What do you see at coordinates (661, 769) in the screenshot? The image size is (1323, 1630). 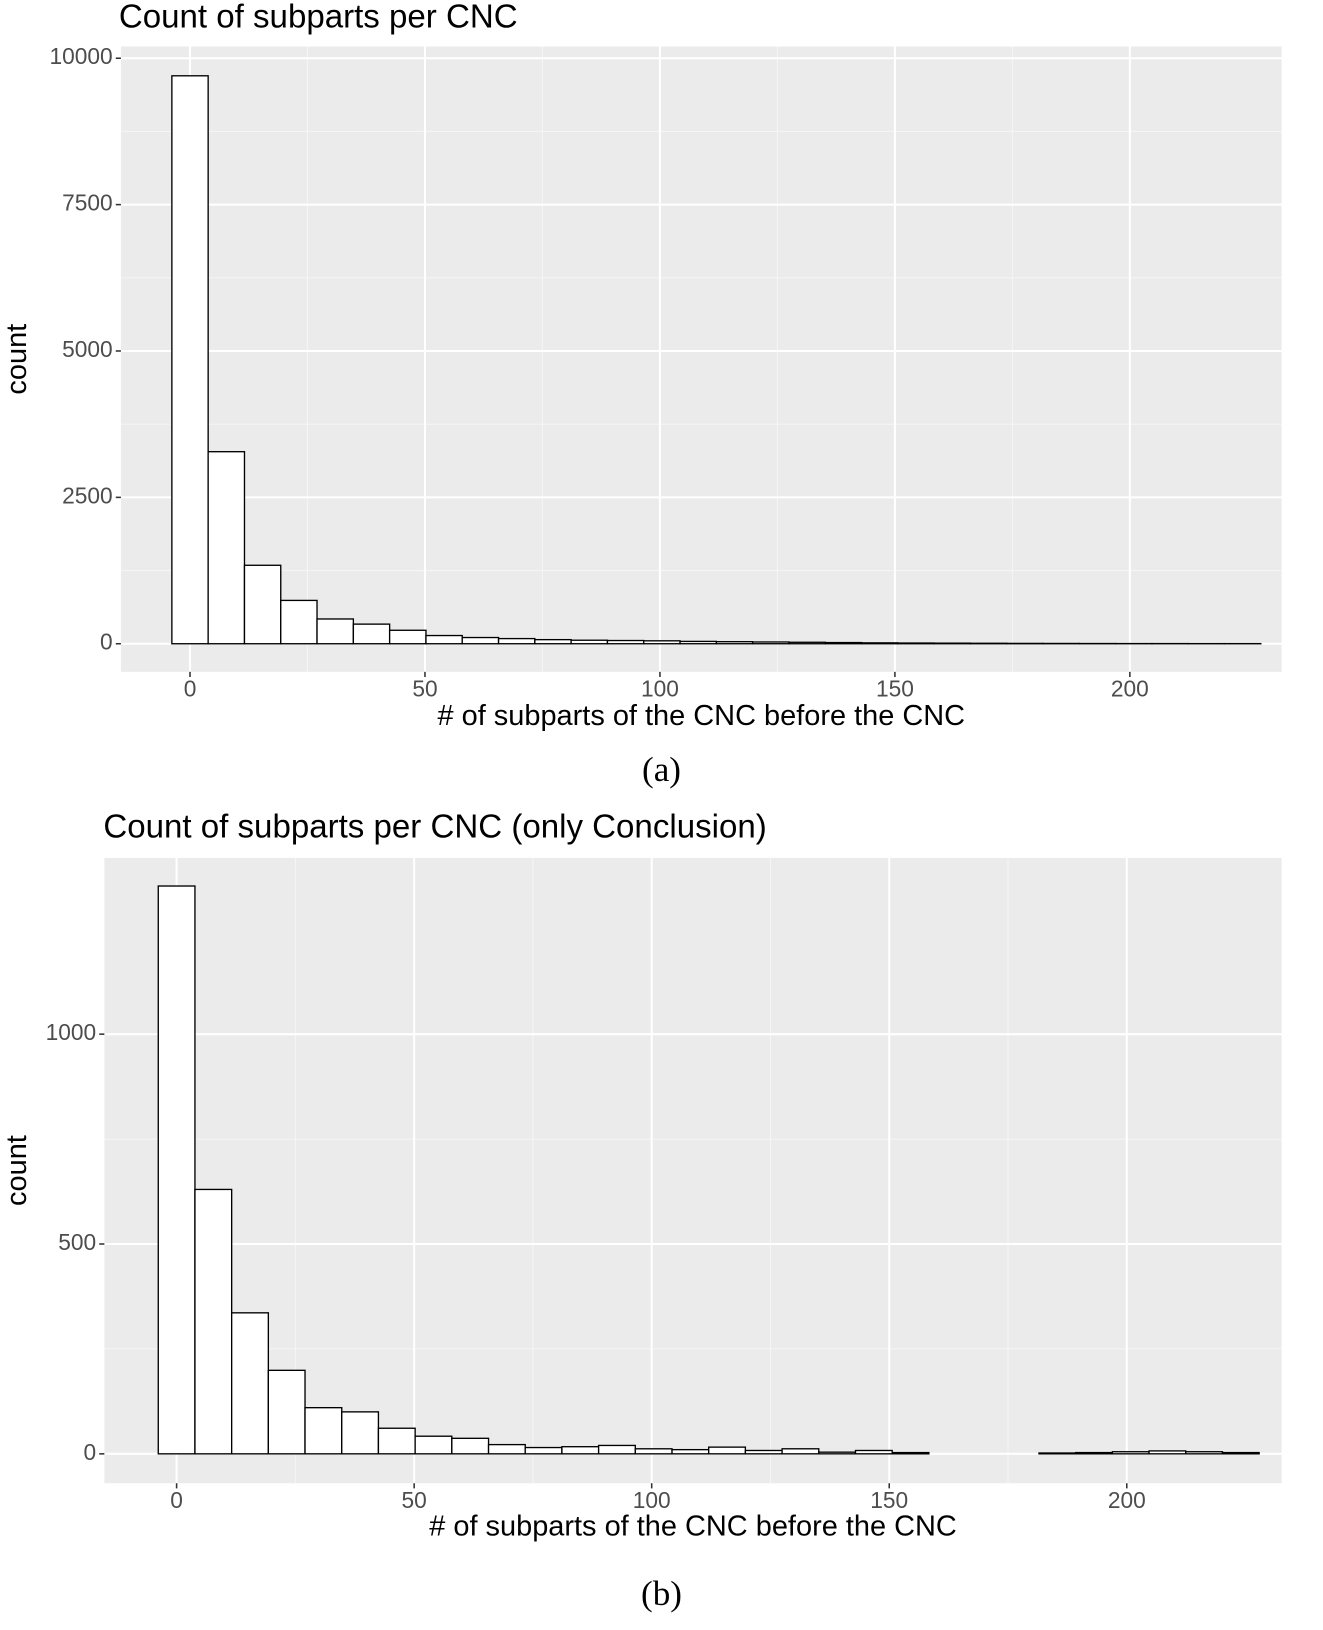 I see `caption: (a)` at bounding box center [661, 769].